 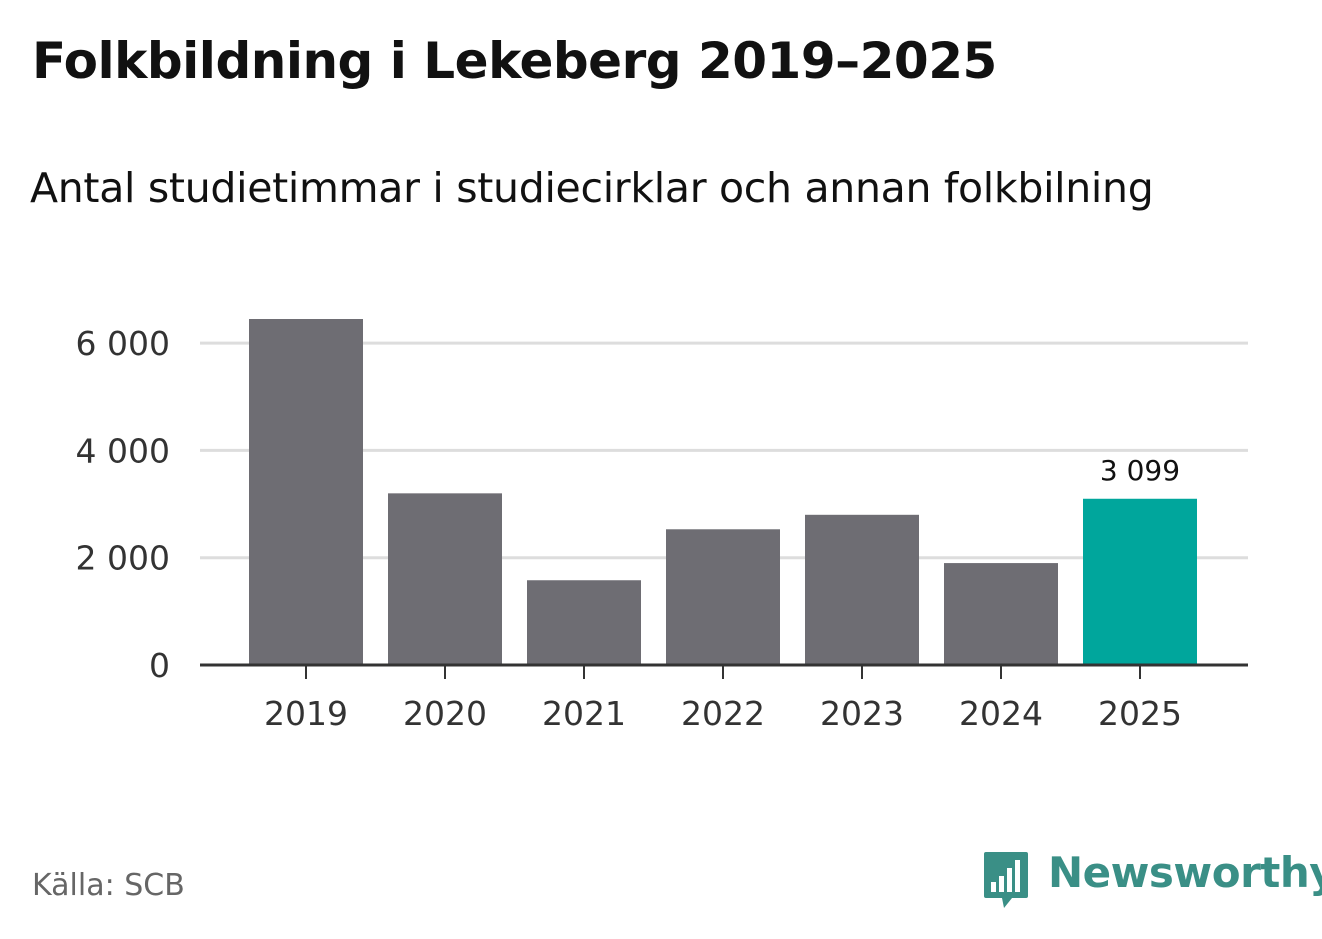 I want to click on data-label: 3 099, so click(x=1140, y=470).